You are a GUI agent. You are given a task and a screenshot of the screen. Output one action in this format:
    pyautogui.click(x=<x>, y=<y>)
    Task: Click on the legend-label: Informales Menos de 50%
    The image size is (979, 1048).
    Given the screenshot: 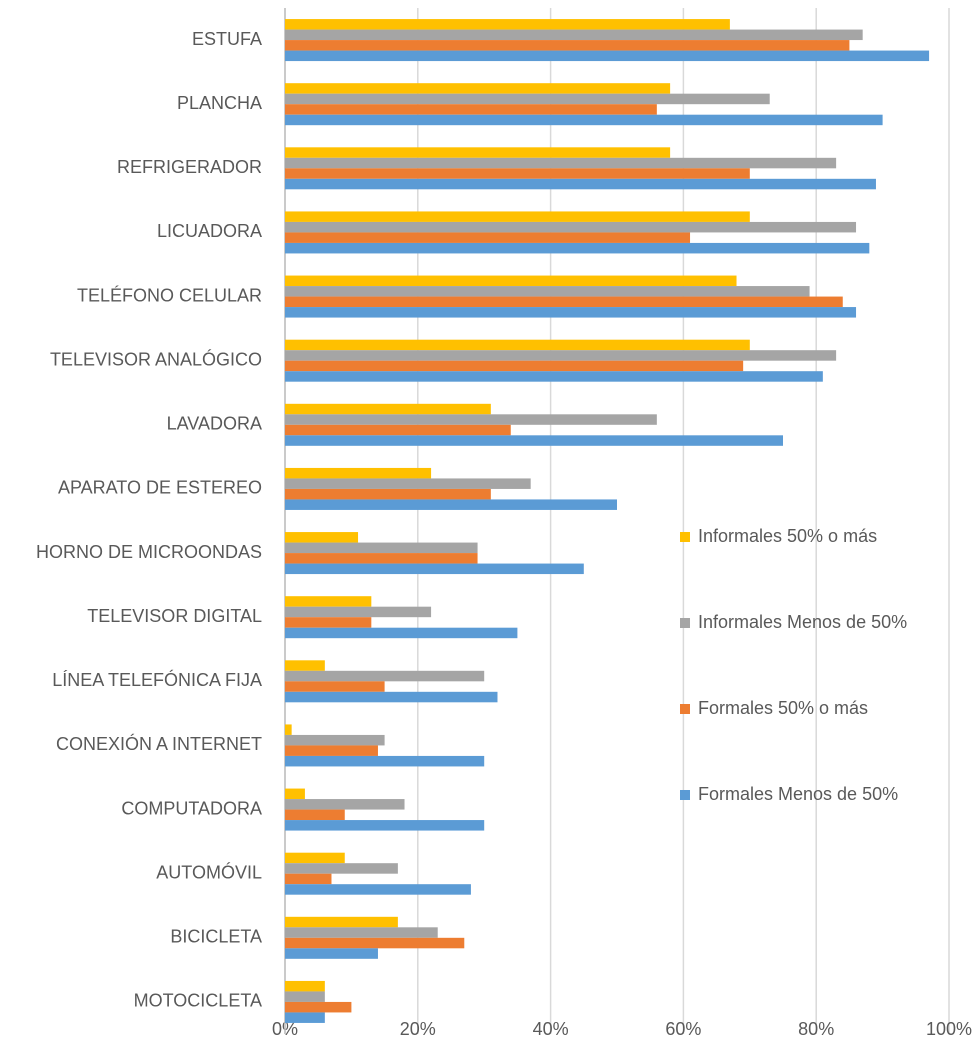 What is the action you would take?
    pyautogui.click(x=802, y=622)
    